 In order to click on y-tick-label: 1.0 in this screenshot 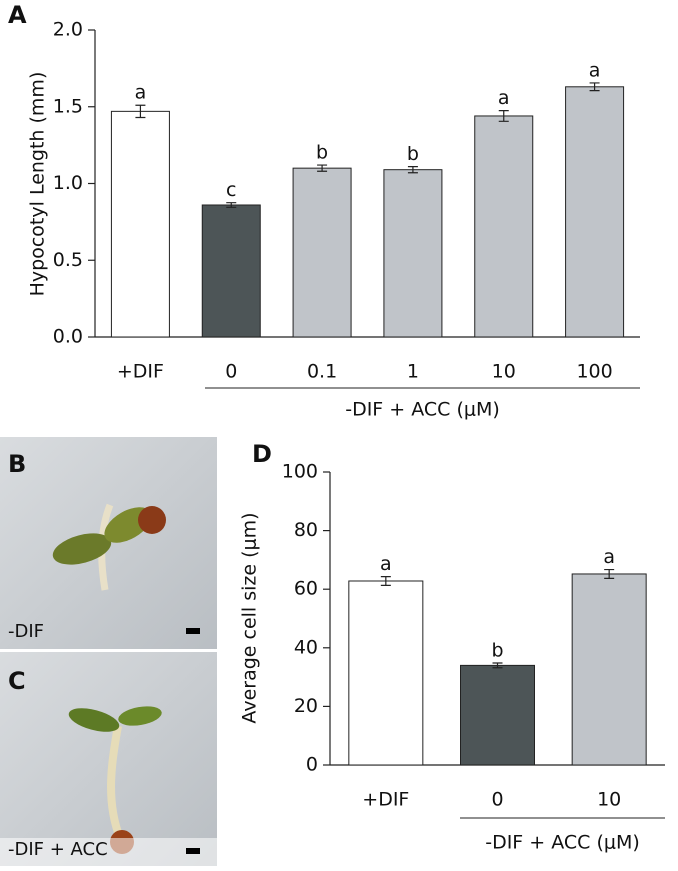, I will do `click(68, 183)`.